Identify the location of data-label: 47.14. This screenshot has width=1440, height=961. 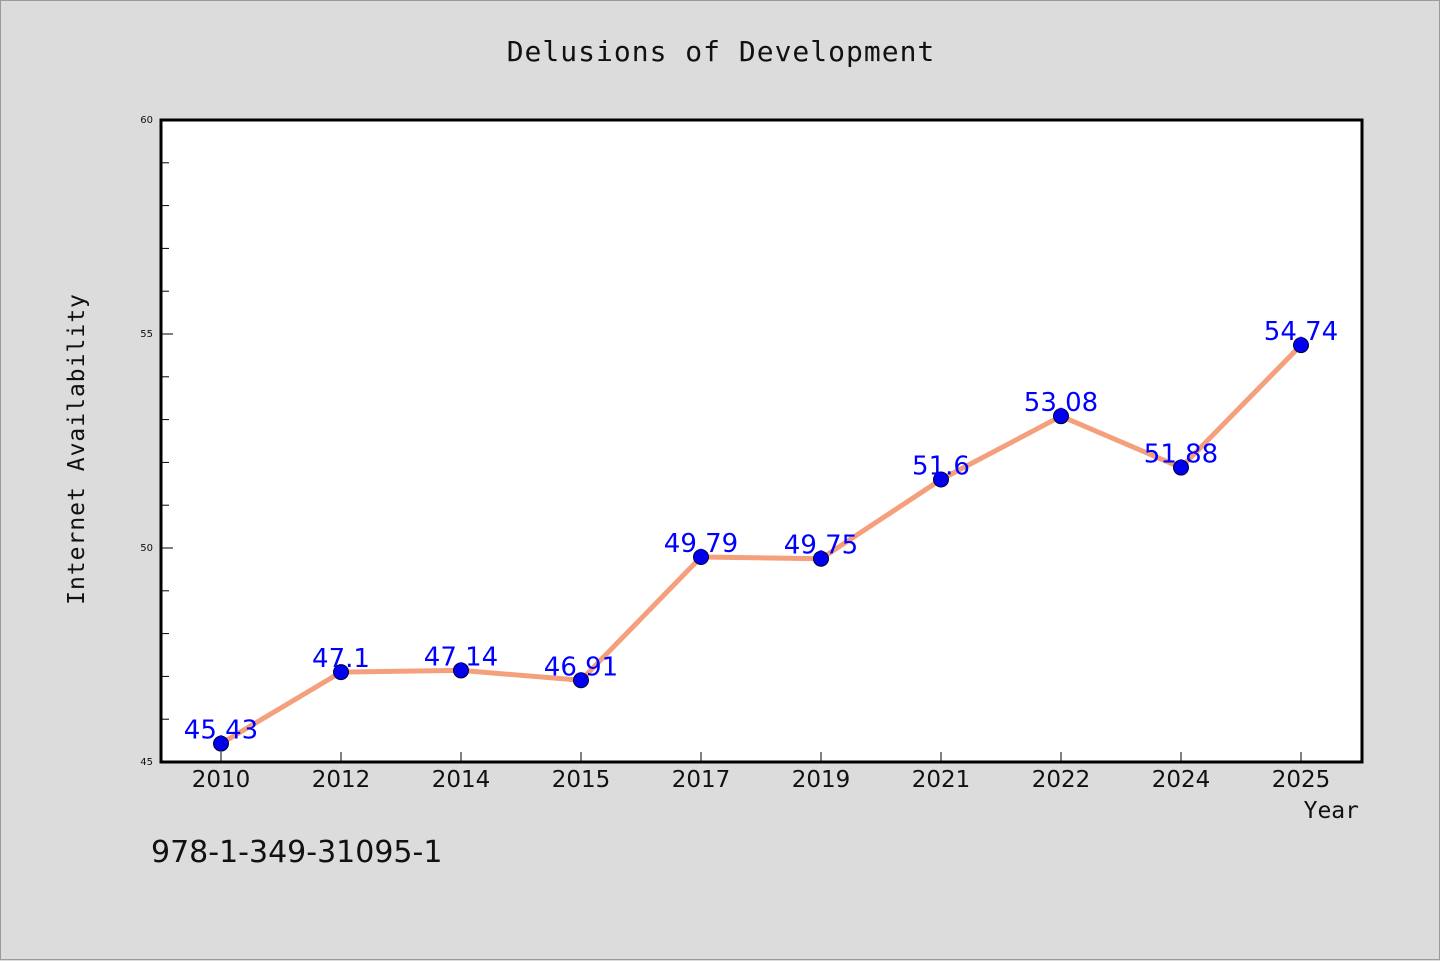
(461, 657).